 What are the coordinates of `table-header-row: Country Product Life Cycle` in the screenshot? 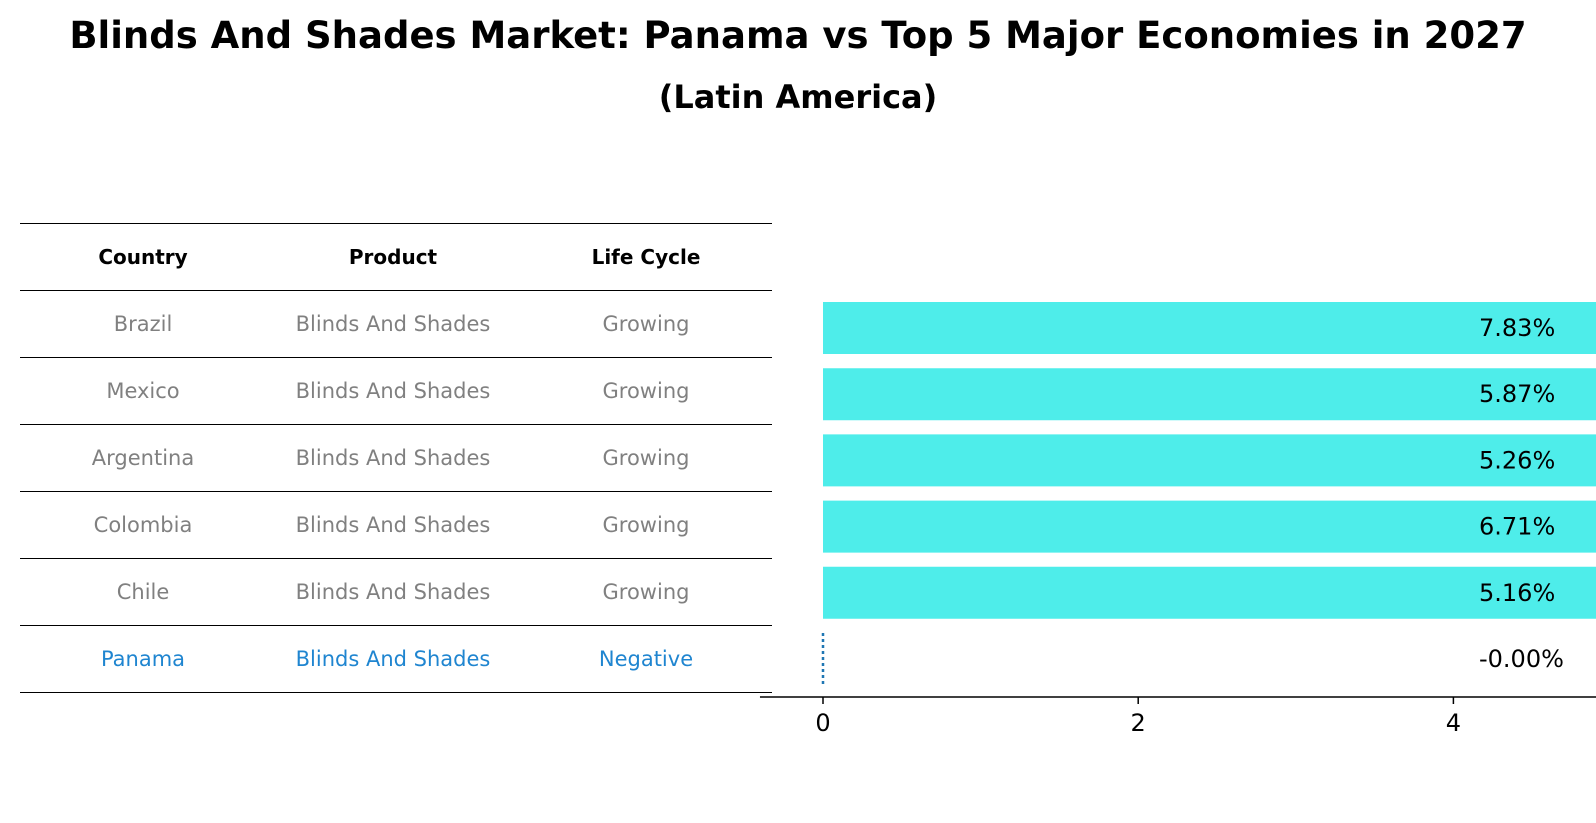 It's located at (396, 257).